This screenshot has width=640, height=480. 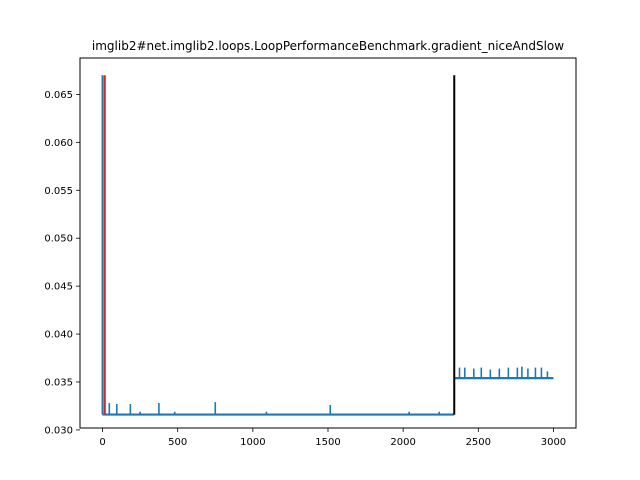 I want to click on x-tick-label: 1000, so click(x=252, y=442).